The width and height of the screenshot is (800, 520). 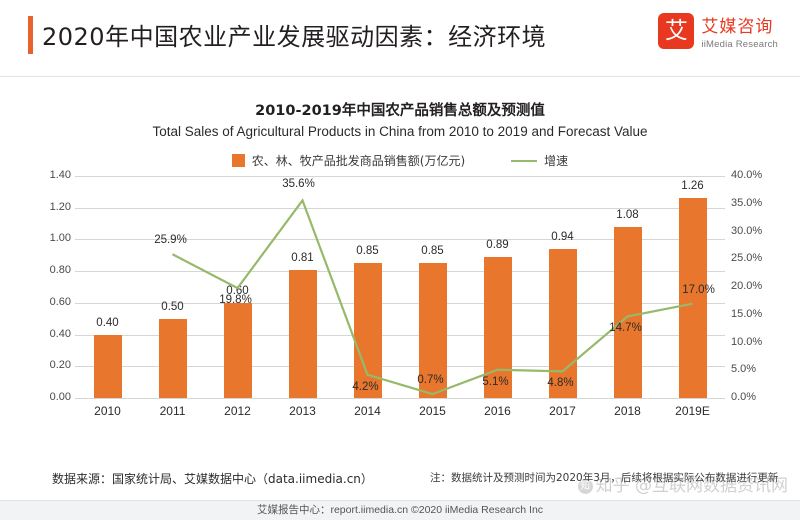 What do you see at coordinates (747, 175) in the screenshot?
I see `right-axis-tick: 40.0%` at bounding box center [747, 175].